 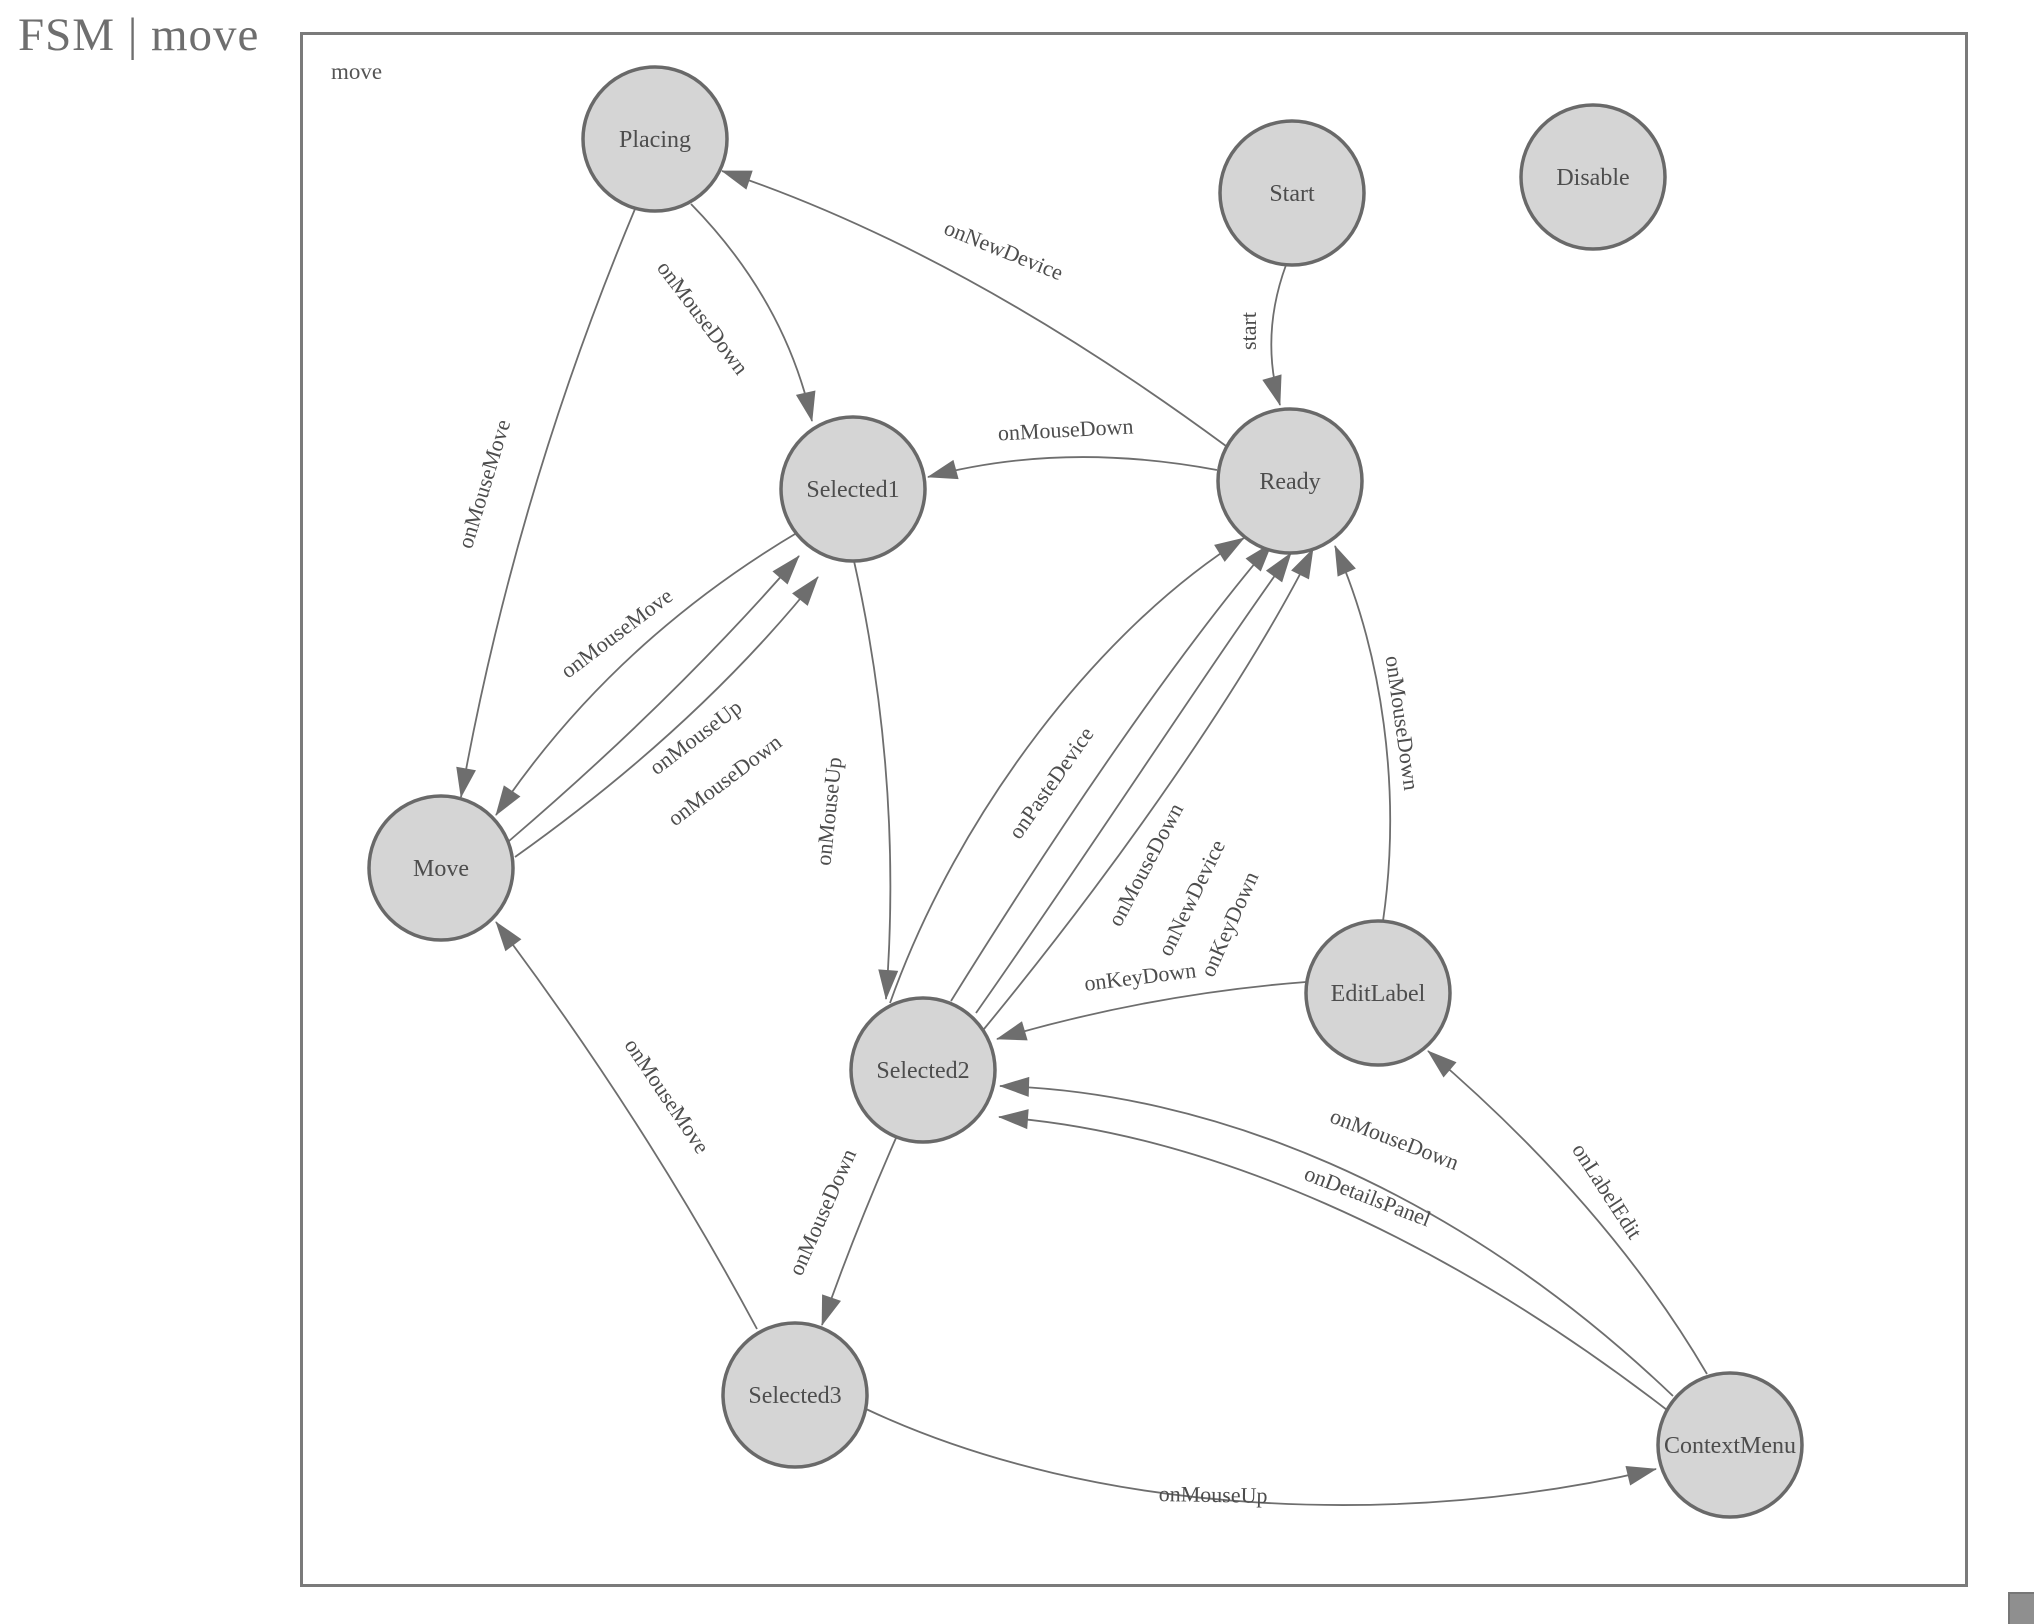 I want to click on state-node-start: Start, so click(x=1292, y=193).